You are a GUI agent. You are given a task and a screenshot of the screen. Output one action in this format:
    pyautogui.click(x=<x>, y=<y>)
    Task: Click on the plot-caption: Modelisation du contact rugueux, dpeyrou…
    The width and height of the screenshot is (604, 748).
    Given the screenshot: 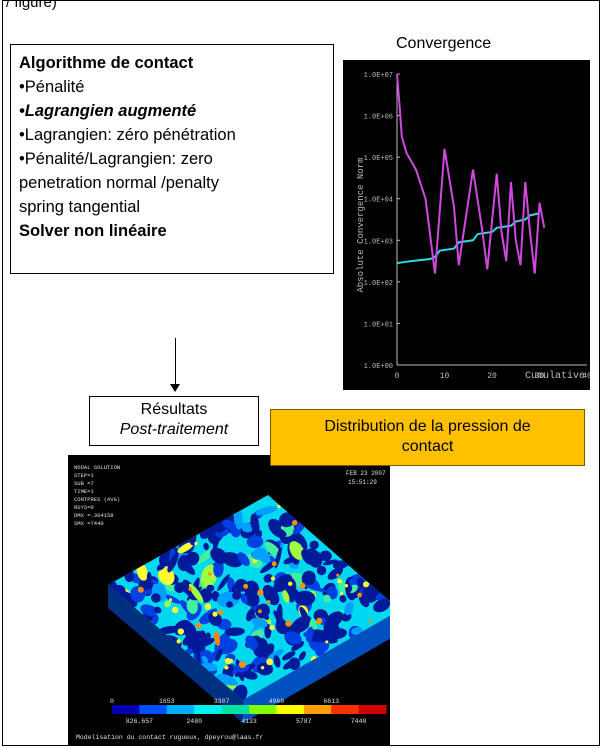 What is the action you would take?
    pyautogui.click(x=169, y=737)
    